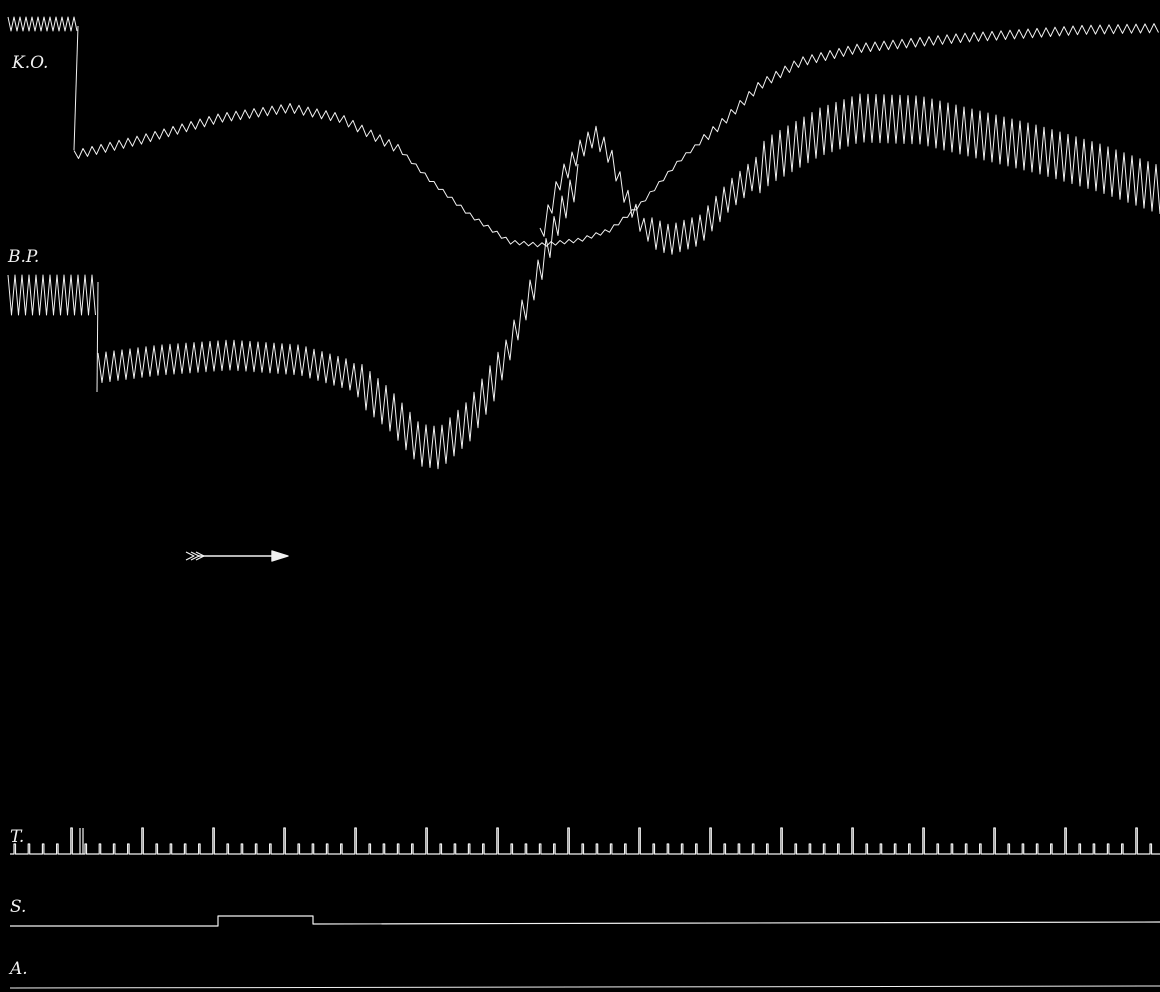  What do you see at coordinates (17, 837) in the screenshot?
I see `time-label: T.` at bounding box center [17, 837].